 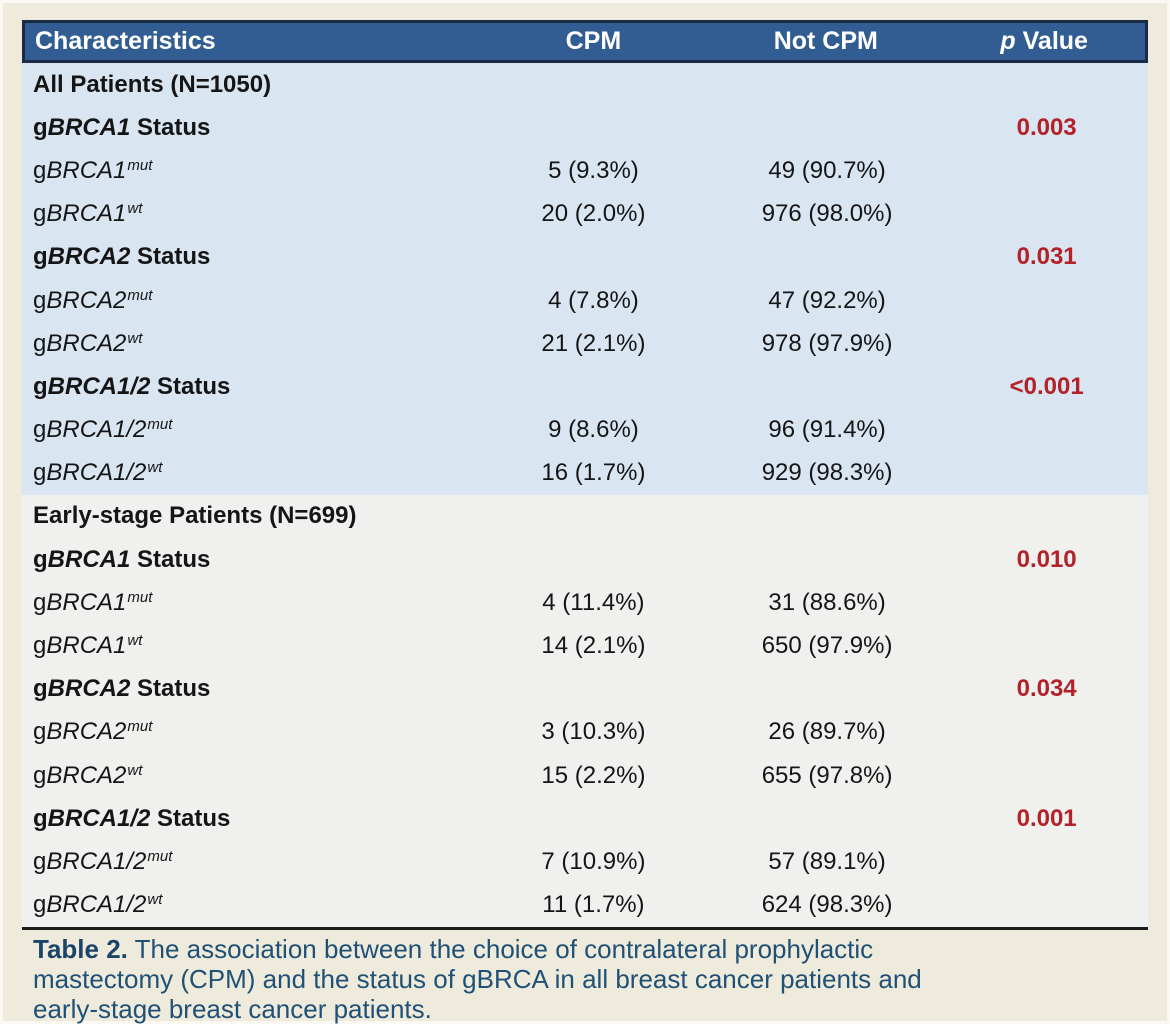 I want to click on not-cpm-cell: 31 (88.6%), so click(x=827, y=602).